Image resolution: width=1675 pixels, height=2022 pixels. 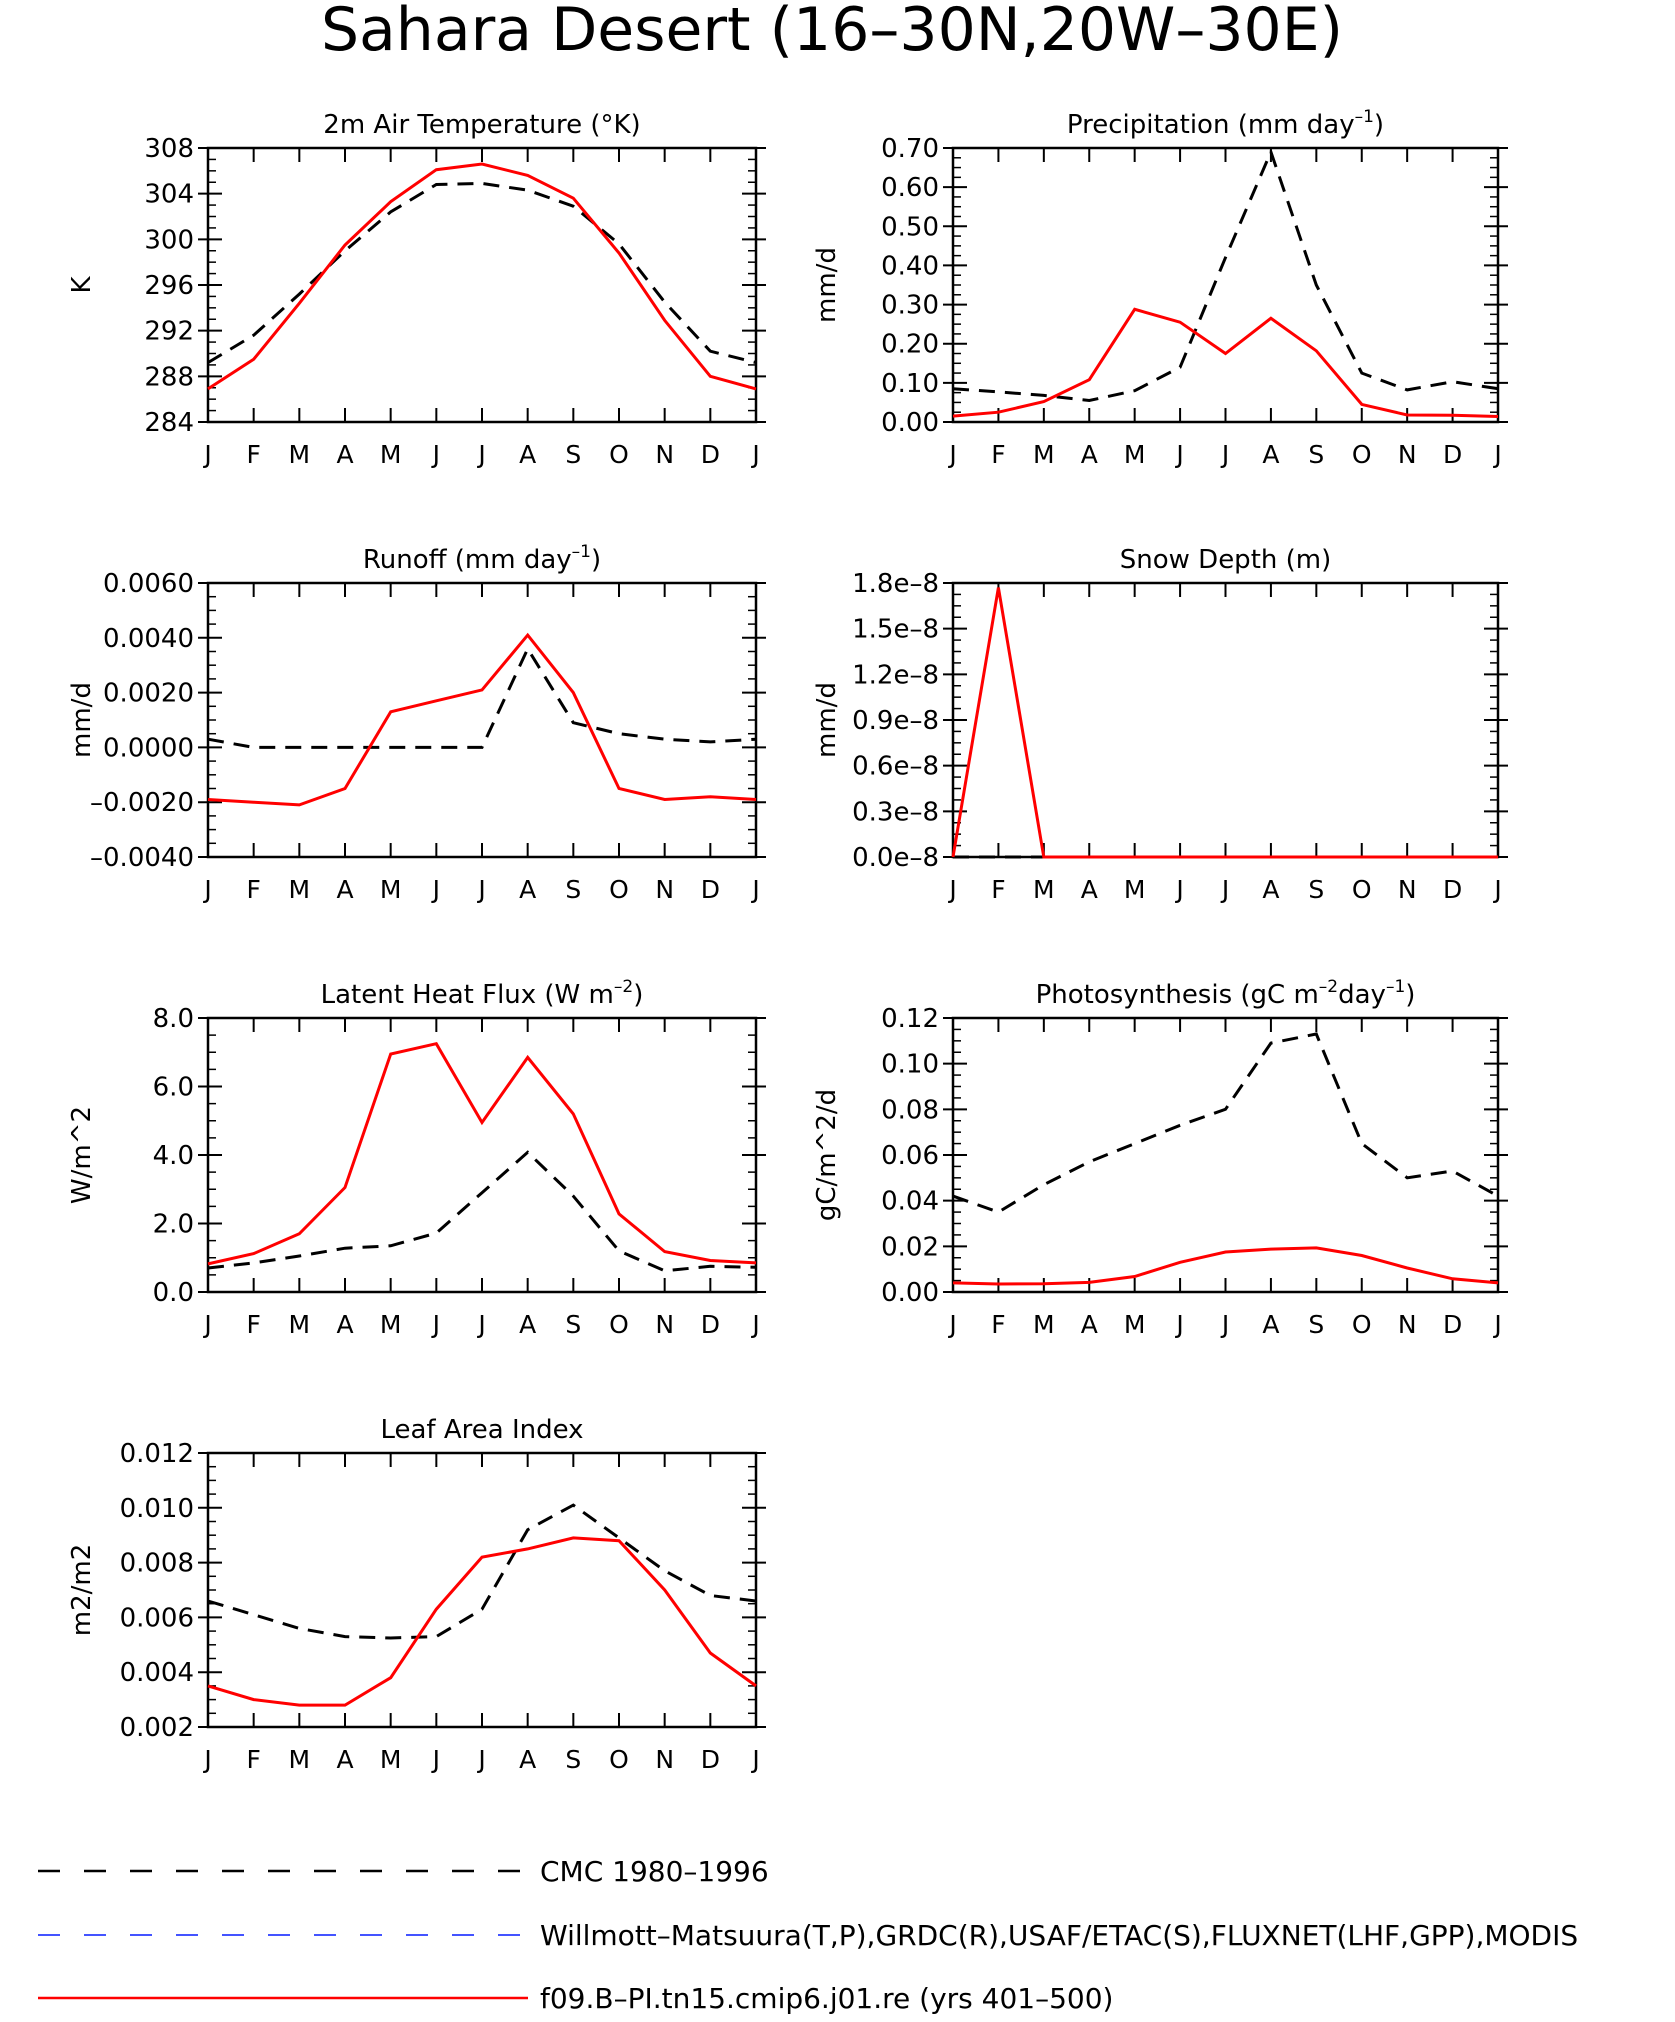 I want to click on y-tick-label: 0.40, so click(x=910, y=266).